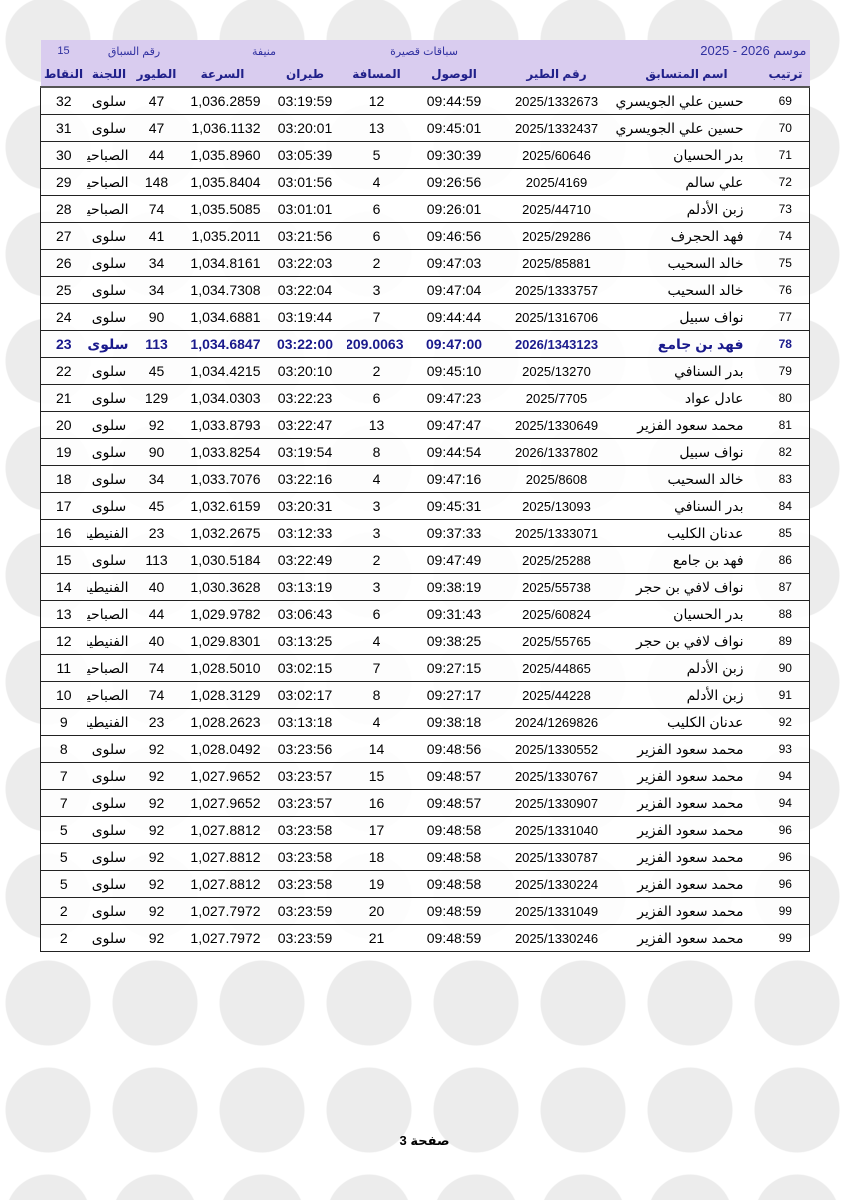 Image resolution: width=849 pixels, height=1200 pixels. Describe the element at coordinates (786, 614) in the screenshot. I see `rank-cell: 88` at that location.